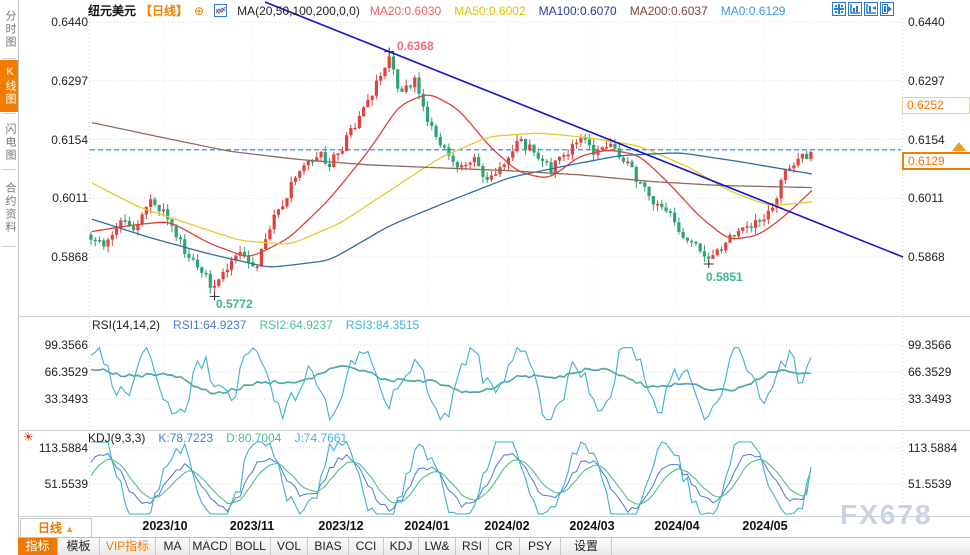 Image resolution: width=970 pixels, height=555 pixels. What do you see at coordinates (507, 526) in the screenshot?
I see `month-label: 2024/02` at bounding box center [507, 526].